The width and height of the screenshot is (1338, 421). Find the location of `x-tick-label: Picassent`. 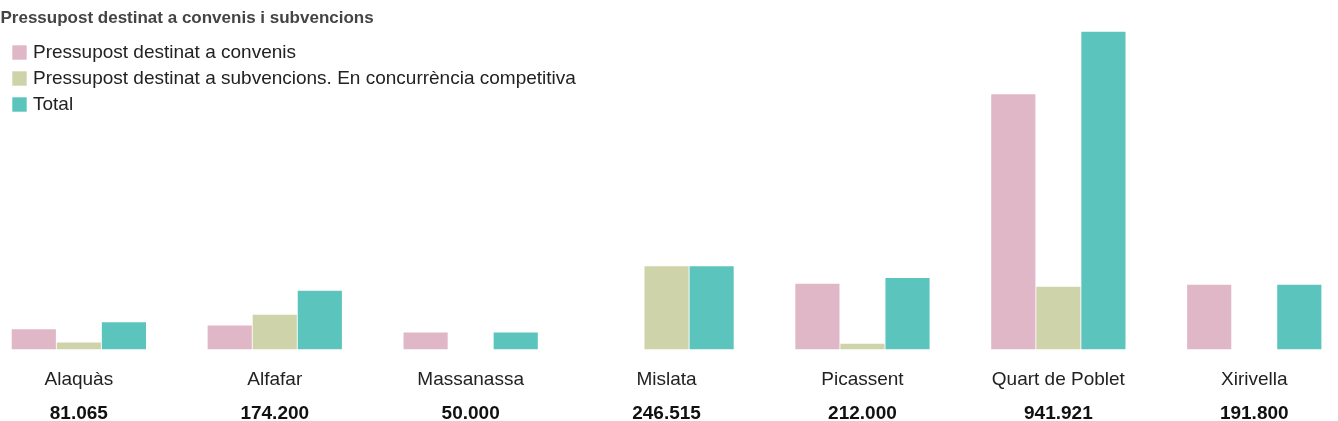

x-tick-label: Picassent is located at coordinates (863, 378).